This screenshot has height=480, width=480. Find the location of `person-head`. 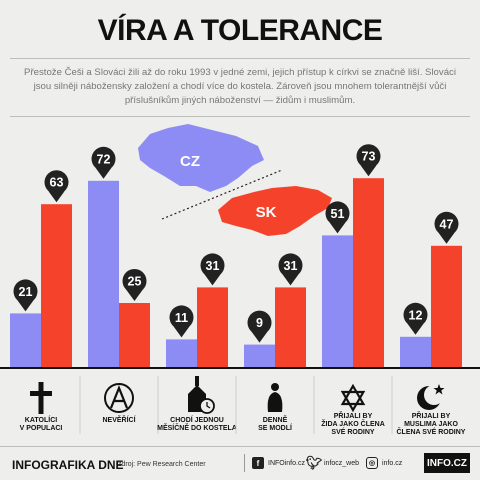

person-head is located at coordinates (275, 387).